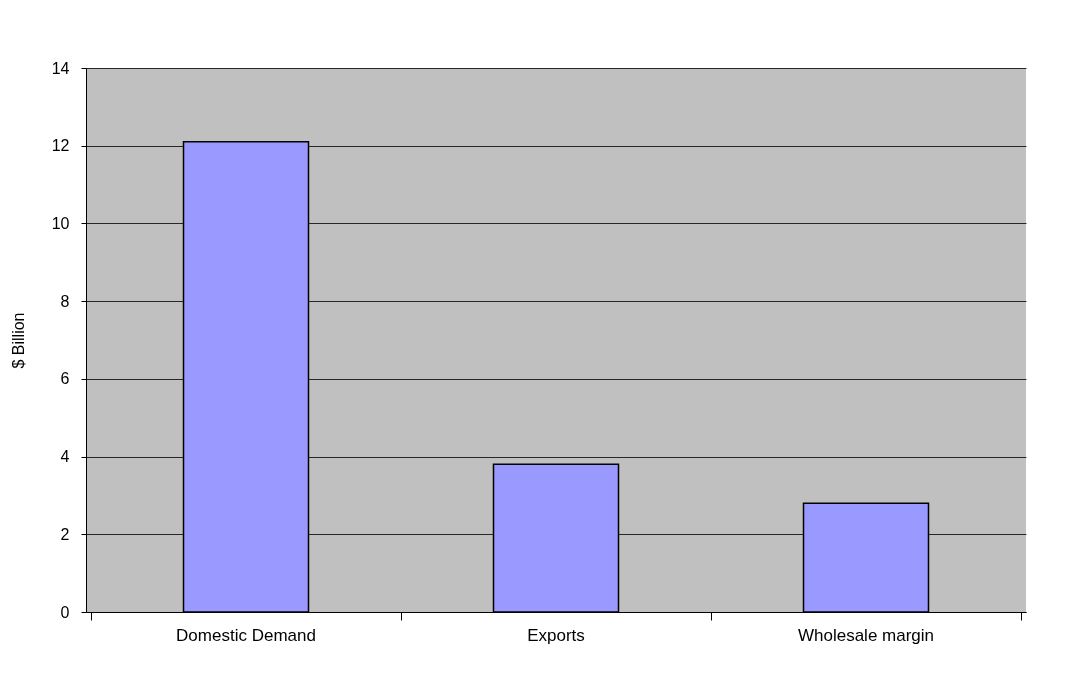  I want to click on y-tick-label: 10, so click(60, 223).